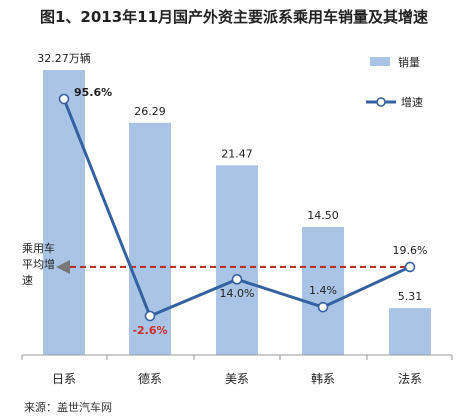  Describe the element at coordinates (27, 280) in the screenshot. I see `reference-label-line-3: 速` at that location.